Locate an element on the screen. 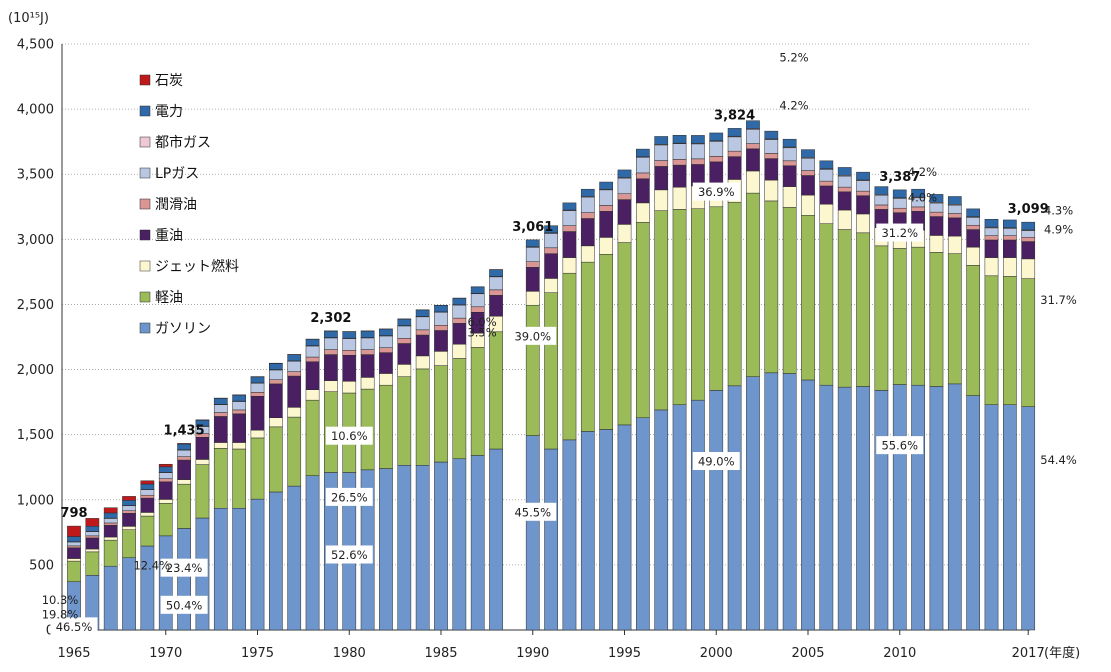 The height and width of the screenshot is (672, 1111). percent-label: 52.6% is located at coordinates (349, 555).